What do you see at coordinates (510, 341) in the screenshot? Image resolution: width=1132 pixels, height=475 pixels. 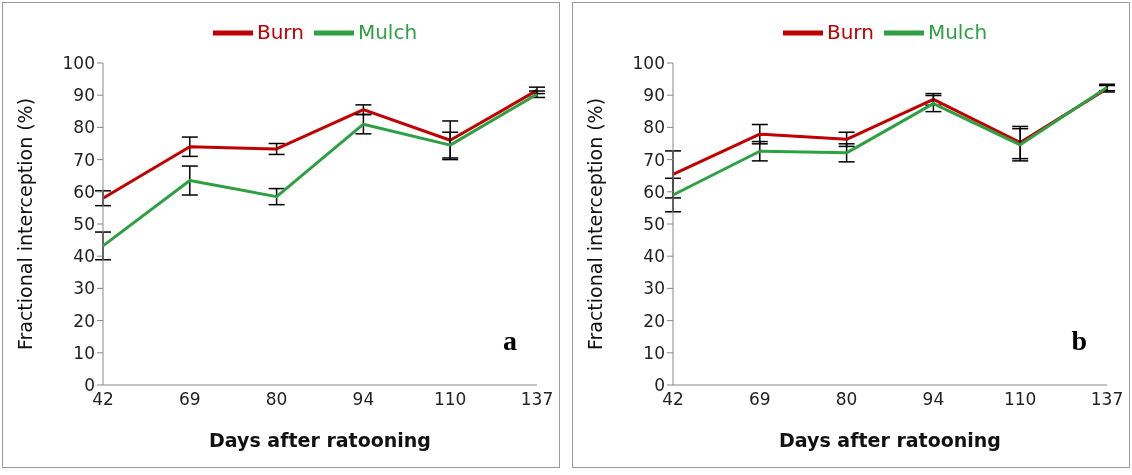 I see `annotation: a` at bounding box center [510, 341].